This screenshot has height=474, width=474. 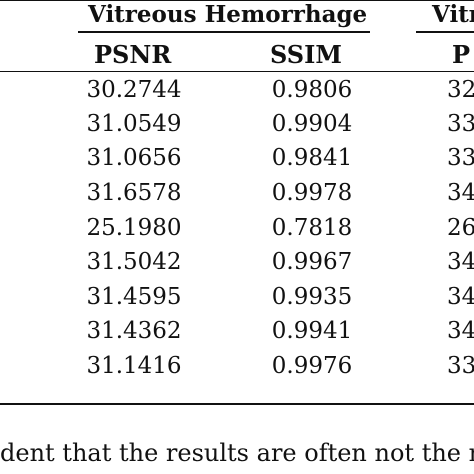 What do you see at coordinates (237, 404) in the screenshot?
I see `table-bottom-rule` at bounding box center [237, 404].